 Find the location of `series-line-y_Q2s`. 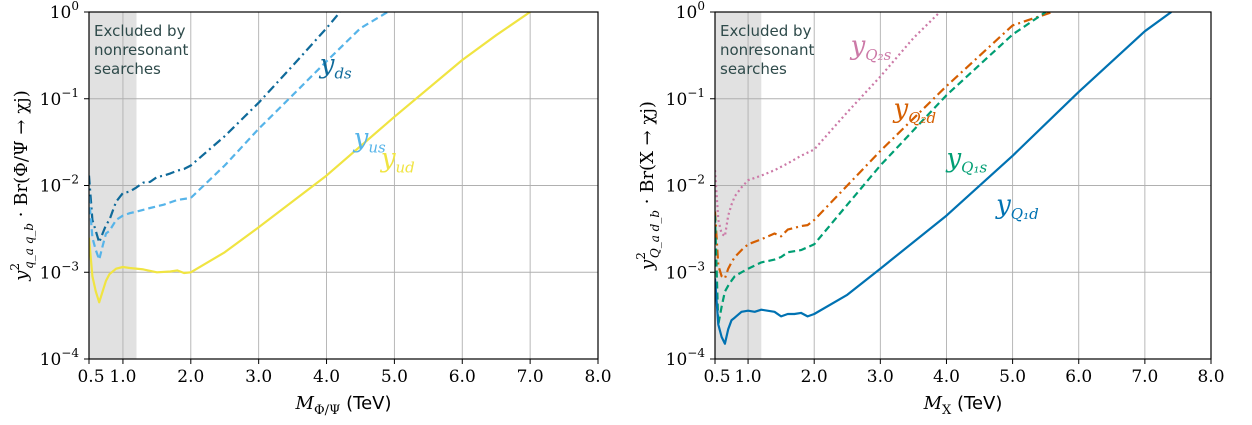

series-line-y_Q2s is located at coordinates (828, 125).